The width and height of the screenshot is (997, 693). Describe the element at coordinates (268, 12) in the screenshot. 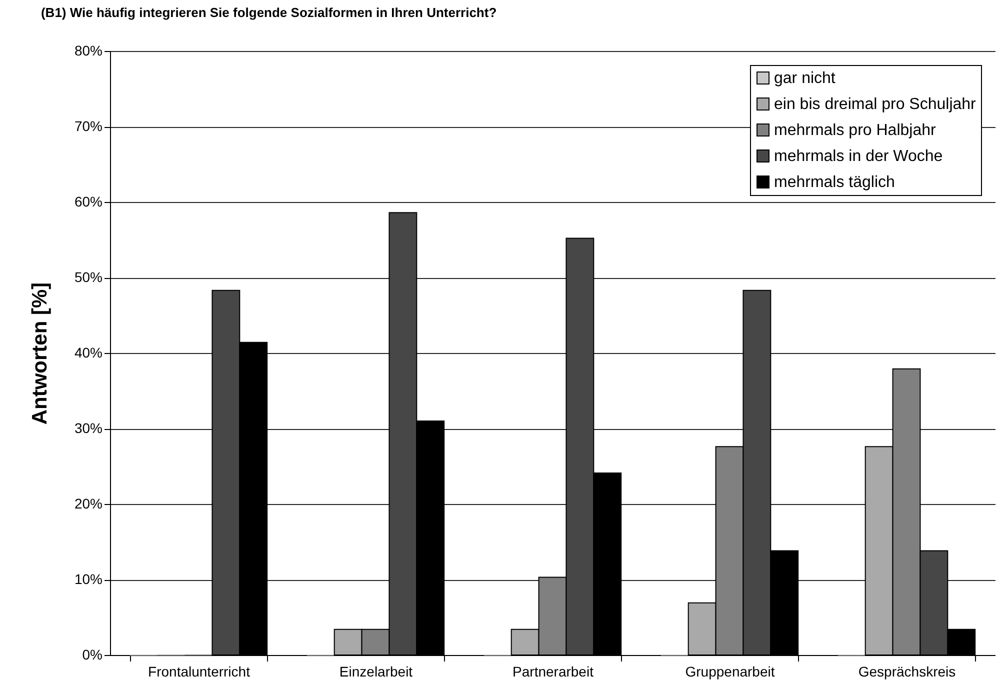

I see `chart-title: (B1) Wie häufig integrieren Sie folgende Sozialformen in Ihren Unterricht?` at that location.